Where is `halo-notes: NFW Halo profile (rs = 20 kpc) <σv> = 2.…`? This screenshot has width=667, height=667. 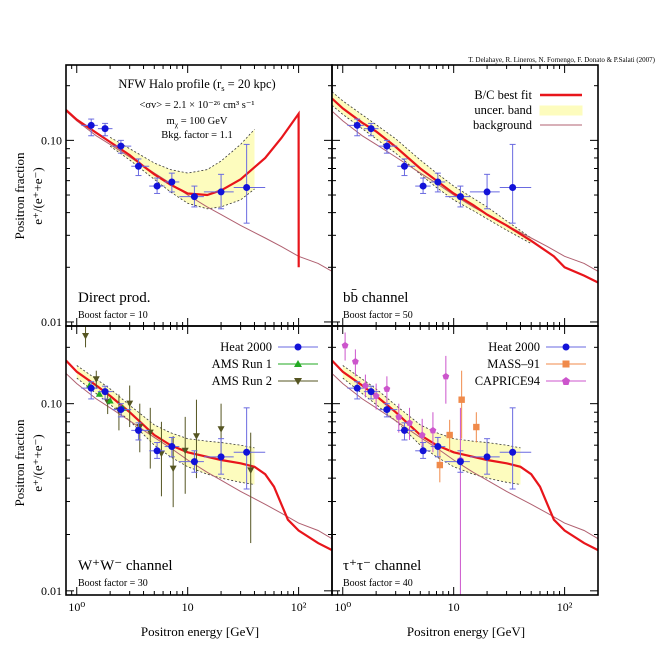 halo-notes: NFW Halo profile (rs = 20 kpc) <σv> = 2.… is located at coordinates (196, 109).